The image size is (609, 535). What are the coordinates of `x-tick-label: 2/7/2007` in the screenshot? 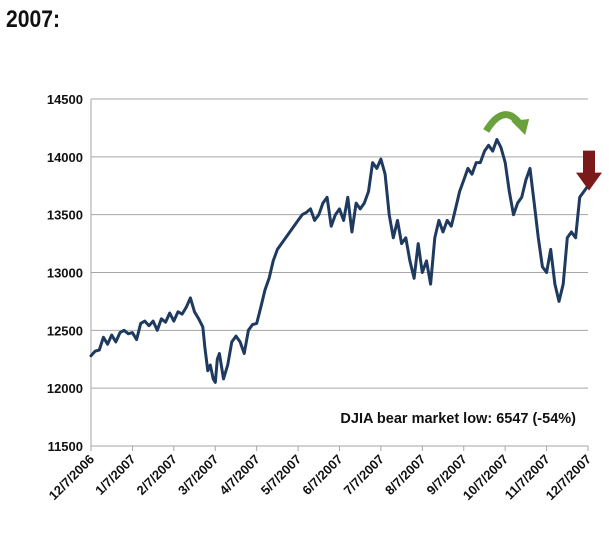 It's located at (157, 475).